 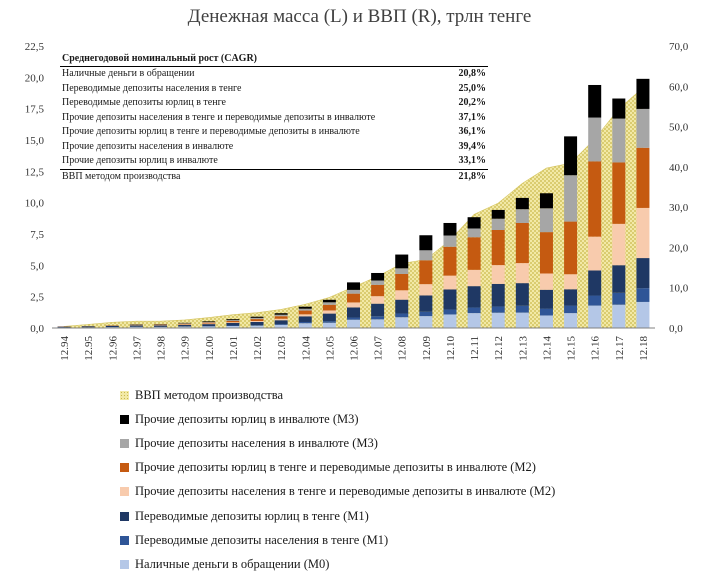 I want to click on y-right-tick-label: 40,0, so click(x=679, y=168).